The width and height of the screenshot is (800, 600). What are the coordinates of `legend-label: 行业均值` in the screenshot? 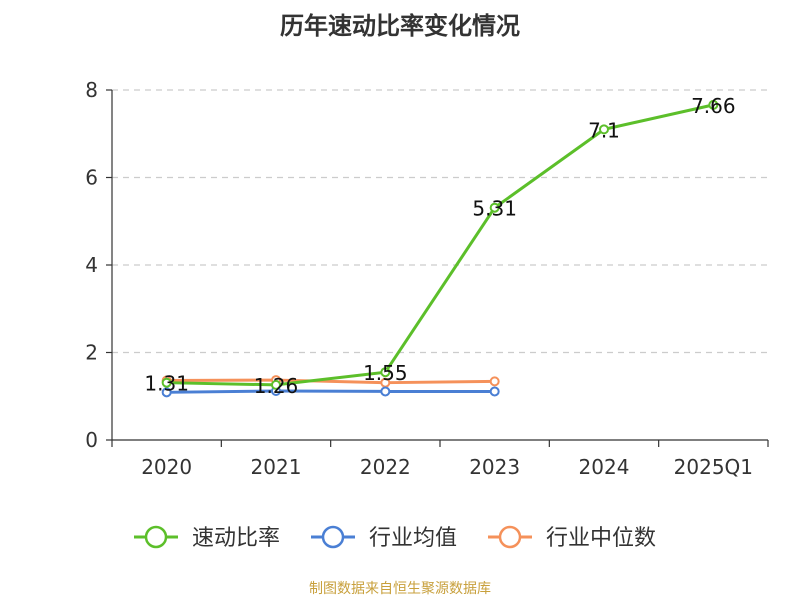 It's located at (413, 538).